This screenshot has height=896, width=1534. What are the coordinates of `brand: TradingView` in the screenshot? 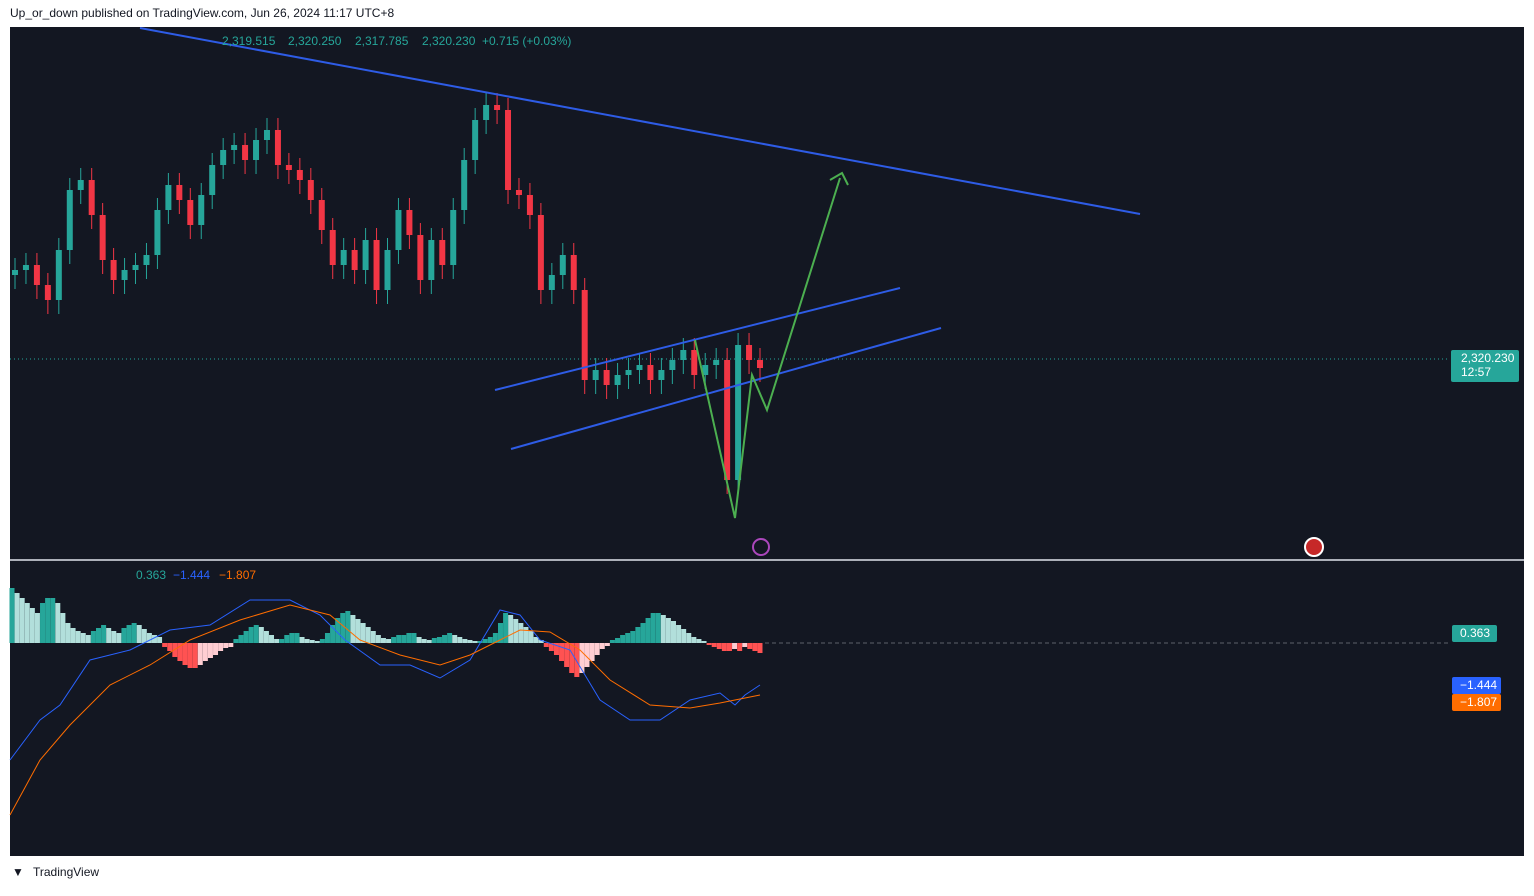 It's located at (66, 872).